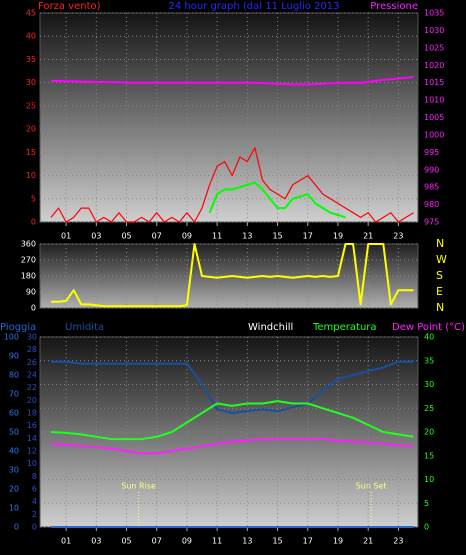 The width and height of the screenshot is (466, 555). I want to click on y-tick-label: 1030, so click(434, 30).